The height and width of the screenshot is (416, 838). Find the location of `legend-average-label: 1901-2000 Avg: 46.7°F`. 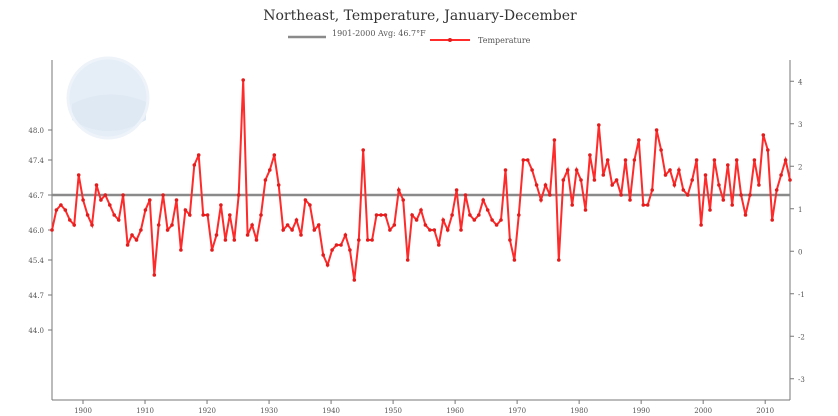

legend-average-label: 1901-2000 Avg: 46.7°F is located at coordinates (379, 33).